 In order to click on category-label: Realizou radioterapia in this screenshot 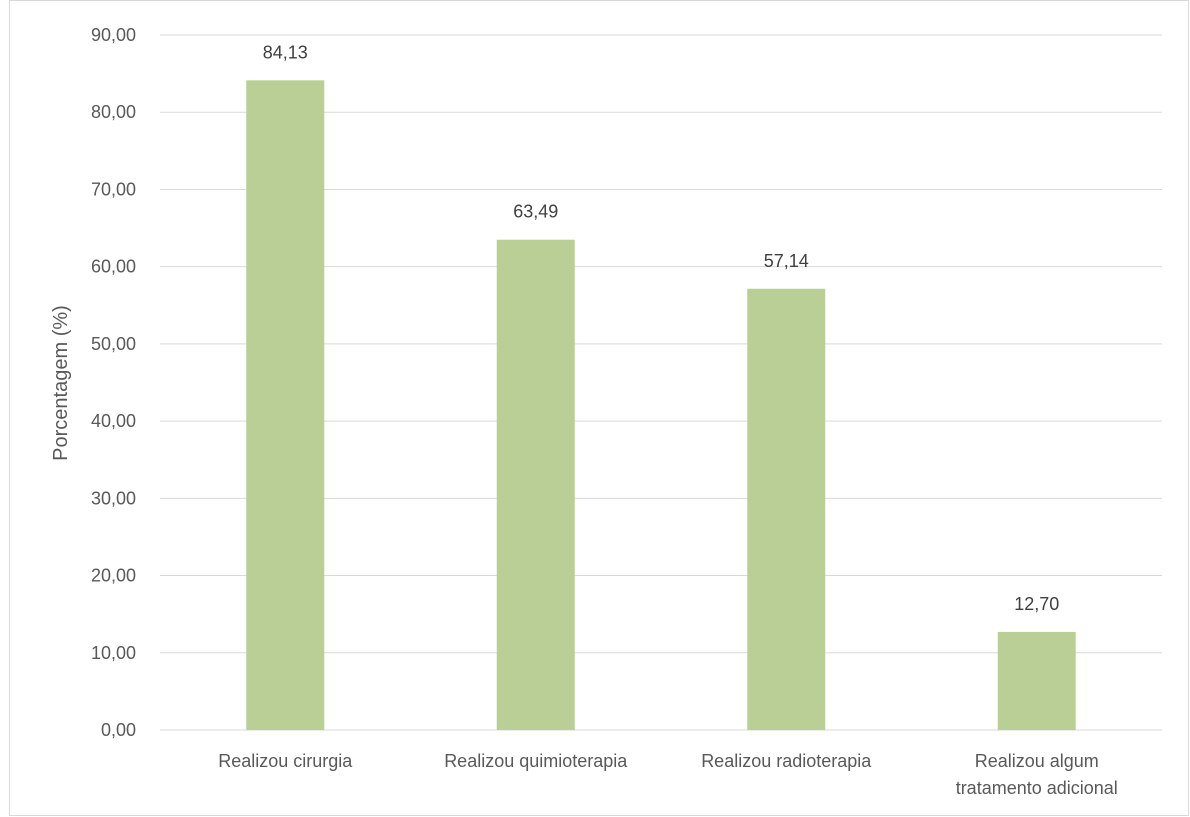, I will do `click(786, 761)`.